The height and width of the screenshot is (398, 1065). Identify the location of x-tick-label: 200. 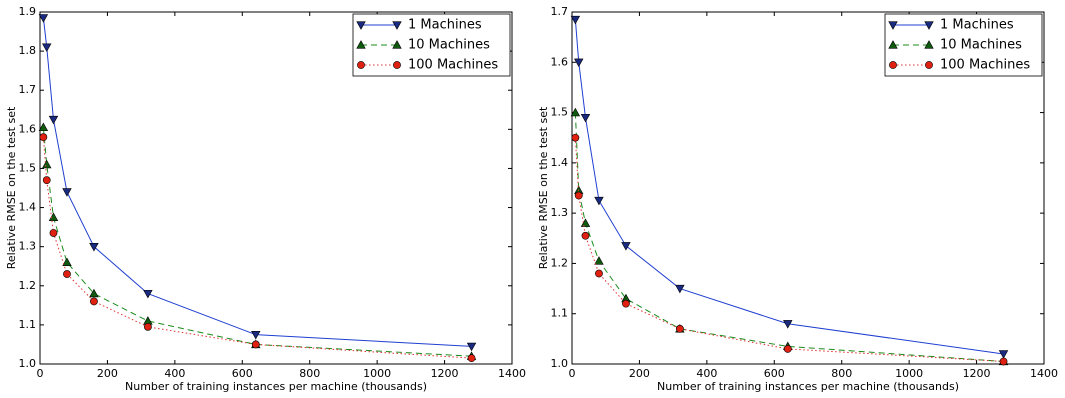
(639, 373).